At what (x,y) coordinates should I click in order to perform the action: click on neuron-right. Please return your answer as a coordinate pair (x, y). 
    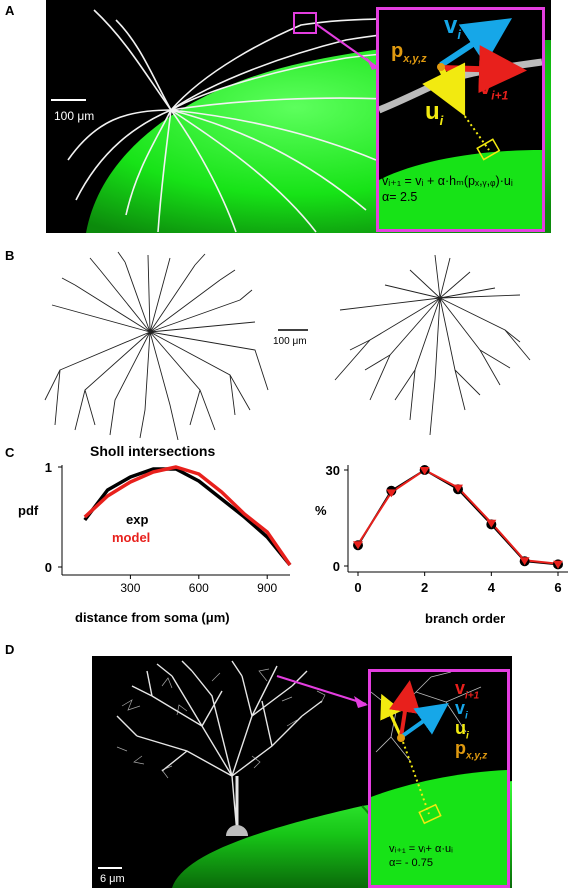
    Looking at the image, I should click on (432, 345).